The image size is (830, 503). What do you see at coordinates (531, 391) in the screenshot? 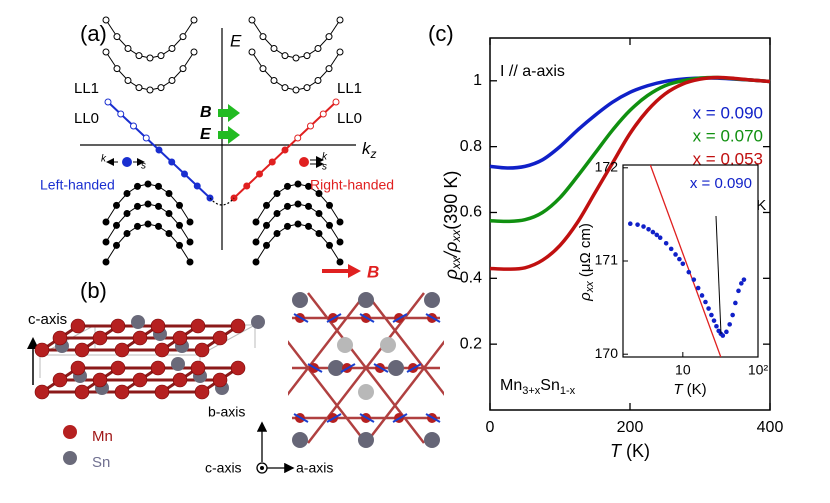
I see `compound-sub: 3+x` at bounding box center [531, 391].